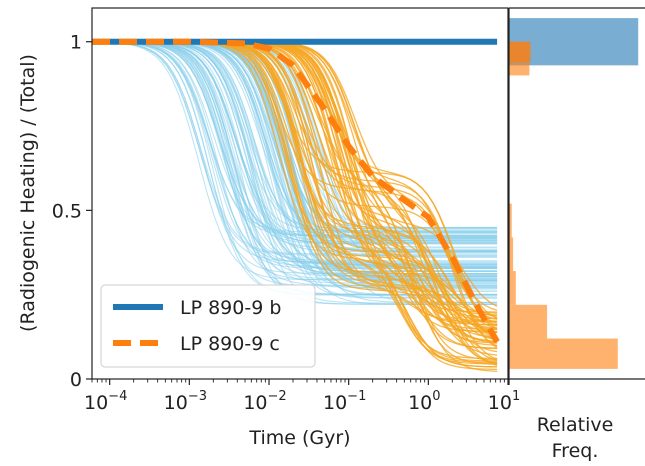 Image resolution: width=645 pixels, height=466 pixels. I want to click on x-tick-label: 10⁰, so click(424, 401).